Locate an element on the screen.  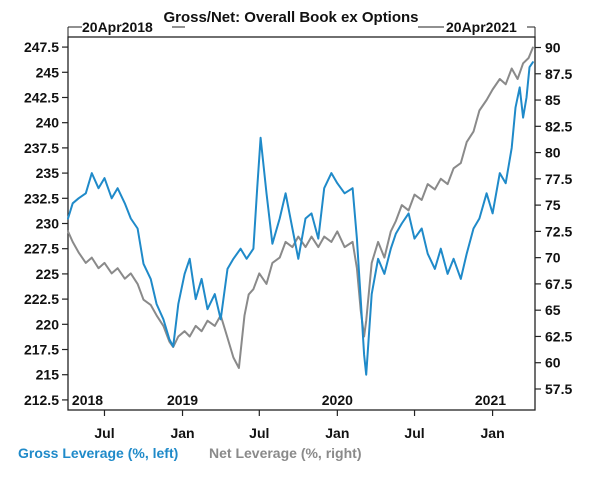
legend-net-leverage: Net Leverage (%, right) is located at coordinates (285, 453).